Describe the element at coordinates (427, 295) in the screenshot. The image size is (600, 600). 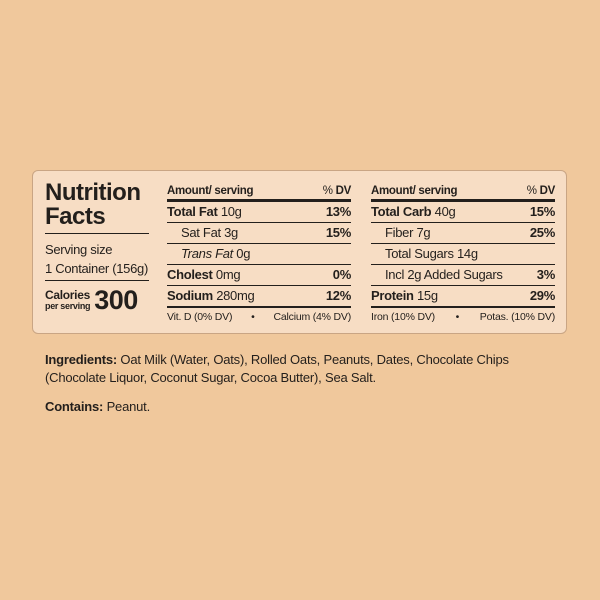
I see `nutrient-amount: 15g` at that location.